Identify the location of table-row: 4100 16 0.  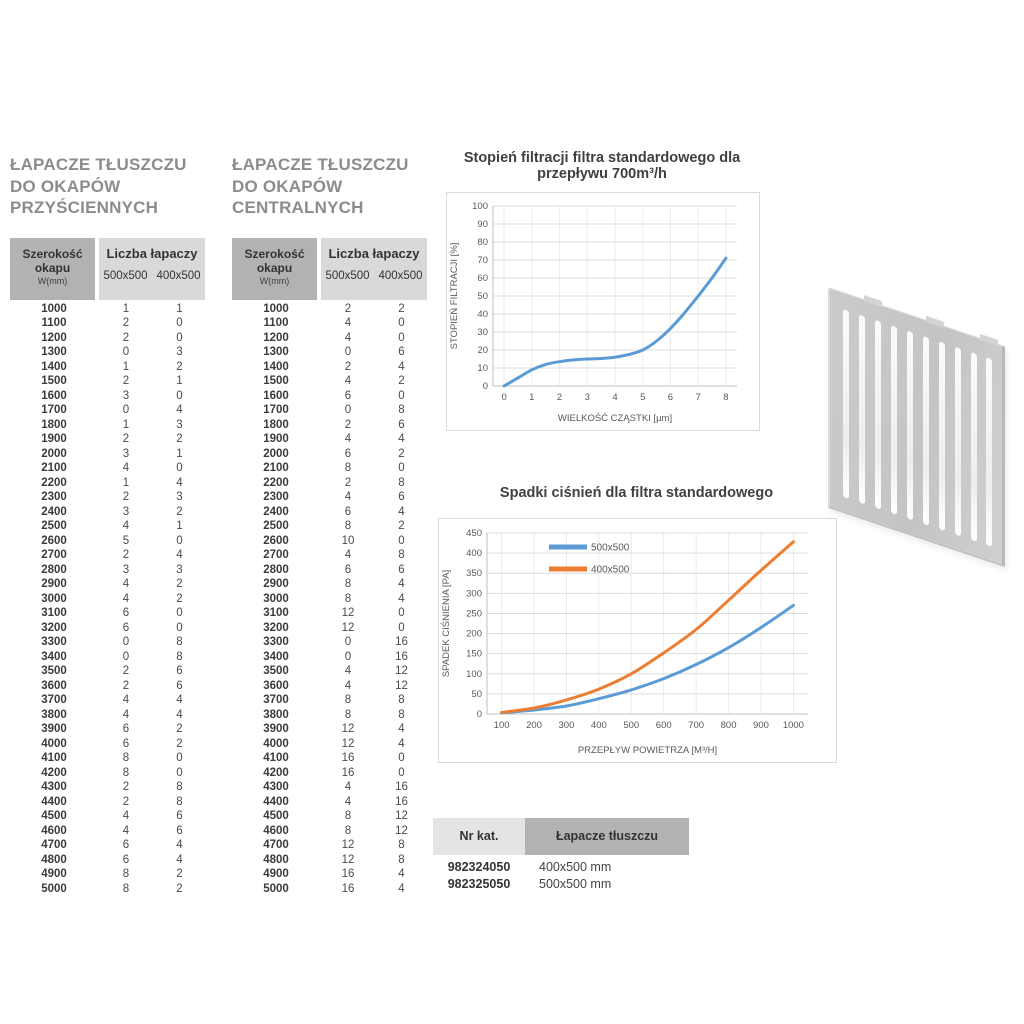
(330, 758).